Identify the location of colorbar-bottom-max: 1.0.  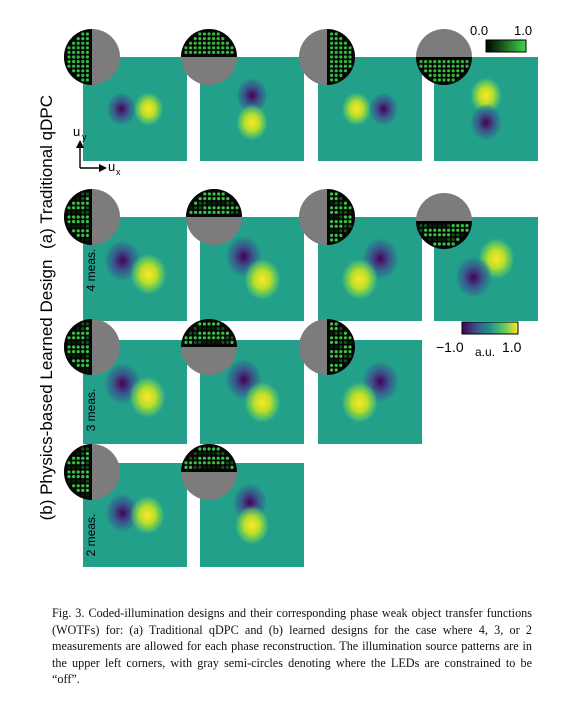
(512, 347).